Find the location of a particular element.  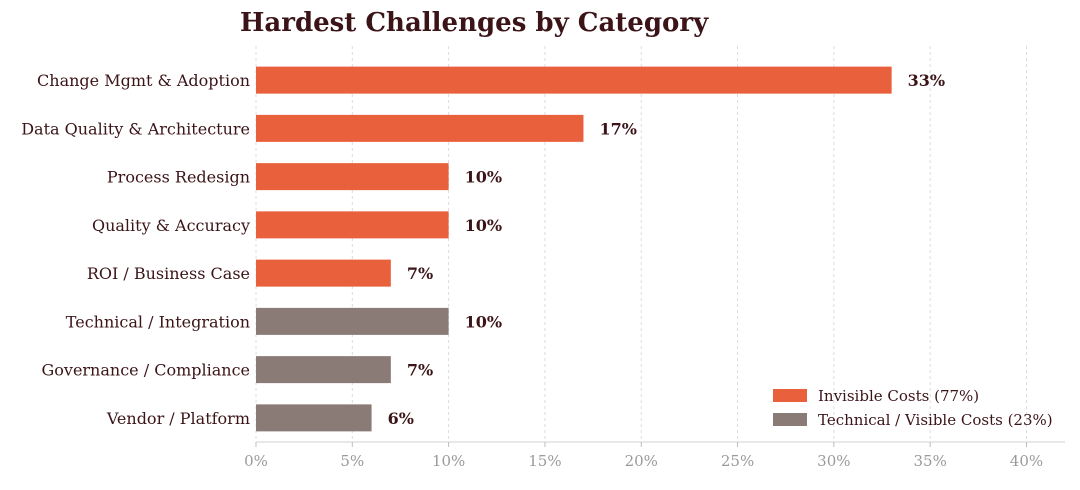

category-label: ROI / Business Case is located at coordinates (168, 273).